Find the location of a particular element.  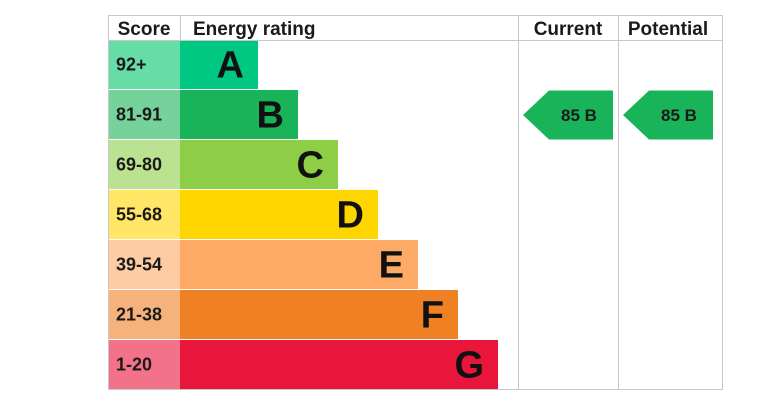

score-range-g: 1-20 is located at coordinates (134, 365).